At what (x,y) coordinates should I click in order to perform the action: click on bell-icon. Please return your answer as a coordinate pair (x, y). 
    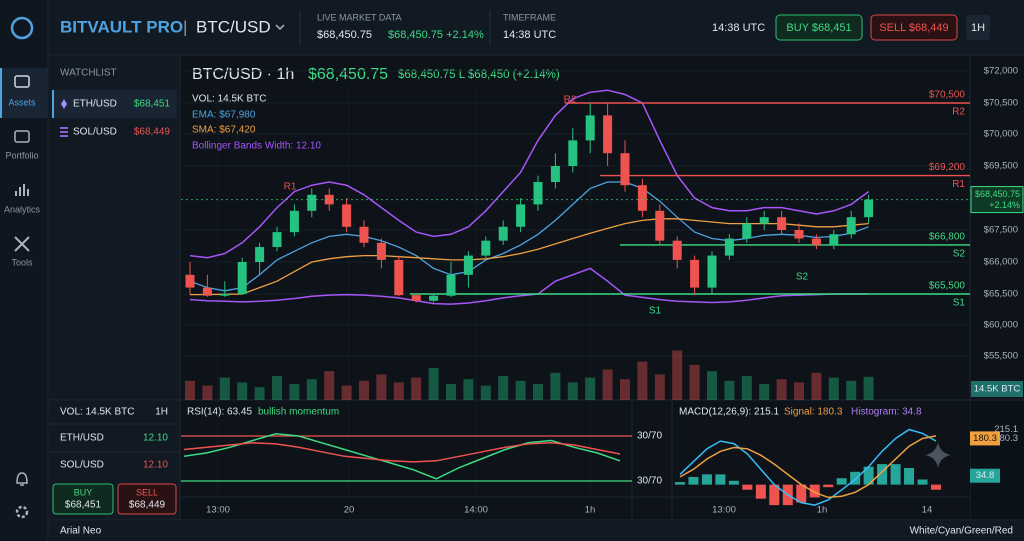
    Looking at the image, I should click on (22, 479).